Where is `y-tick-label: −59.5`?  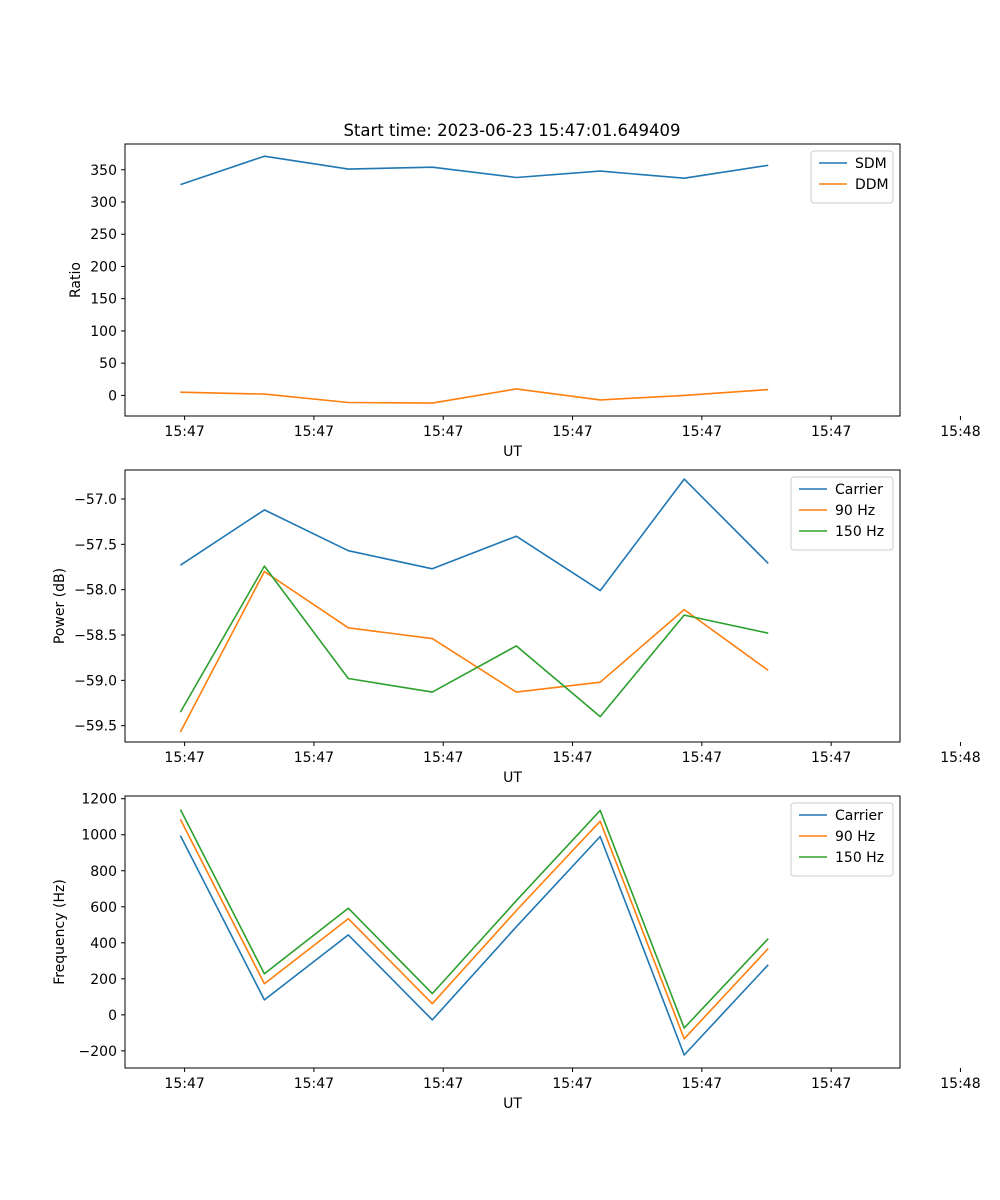
y-tick-label: −59.5 is located at coordinates (95, 727).